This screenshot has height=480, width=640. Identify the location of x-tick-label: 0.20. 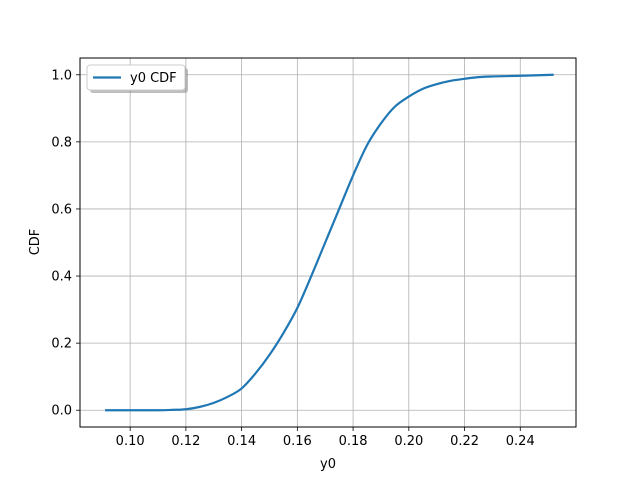
(408, 441).